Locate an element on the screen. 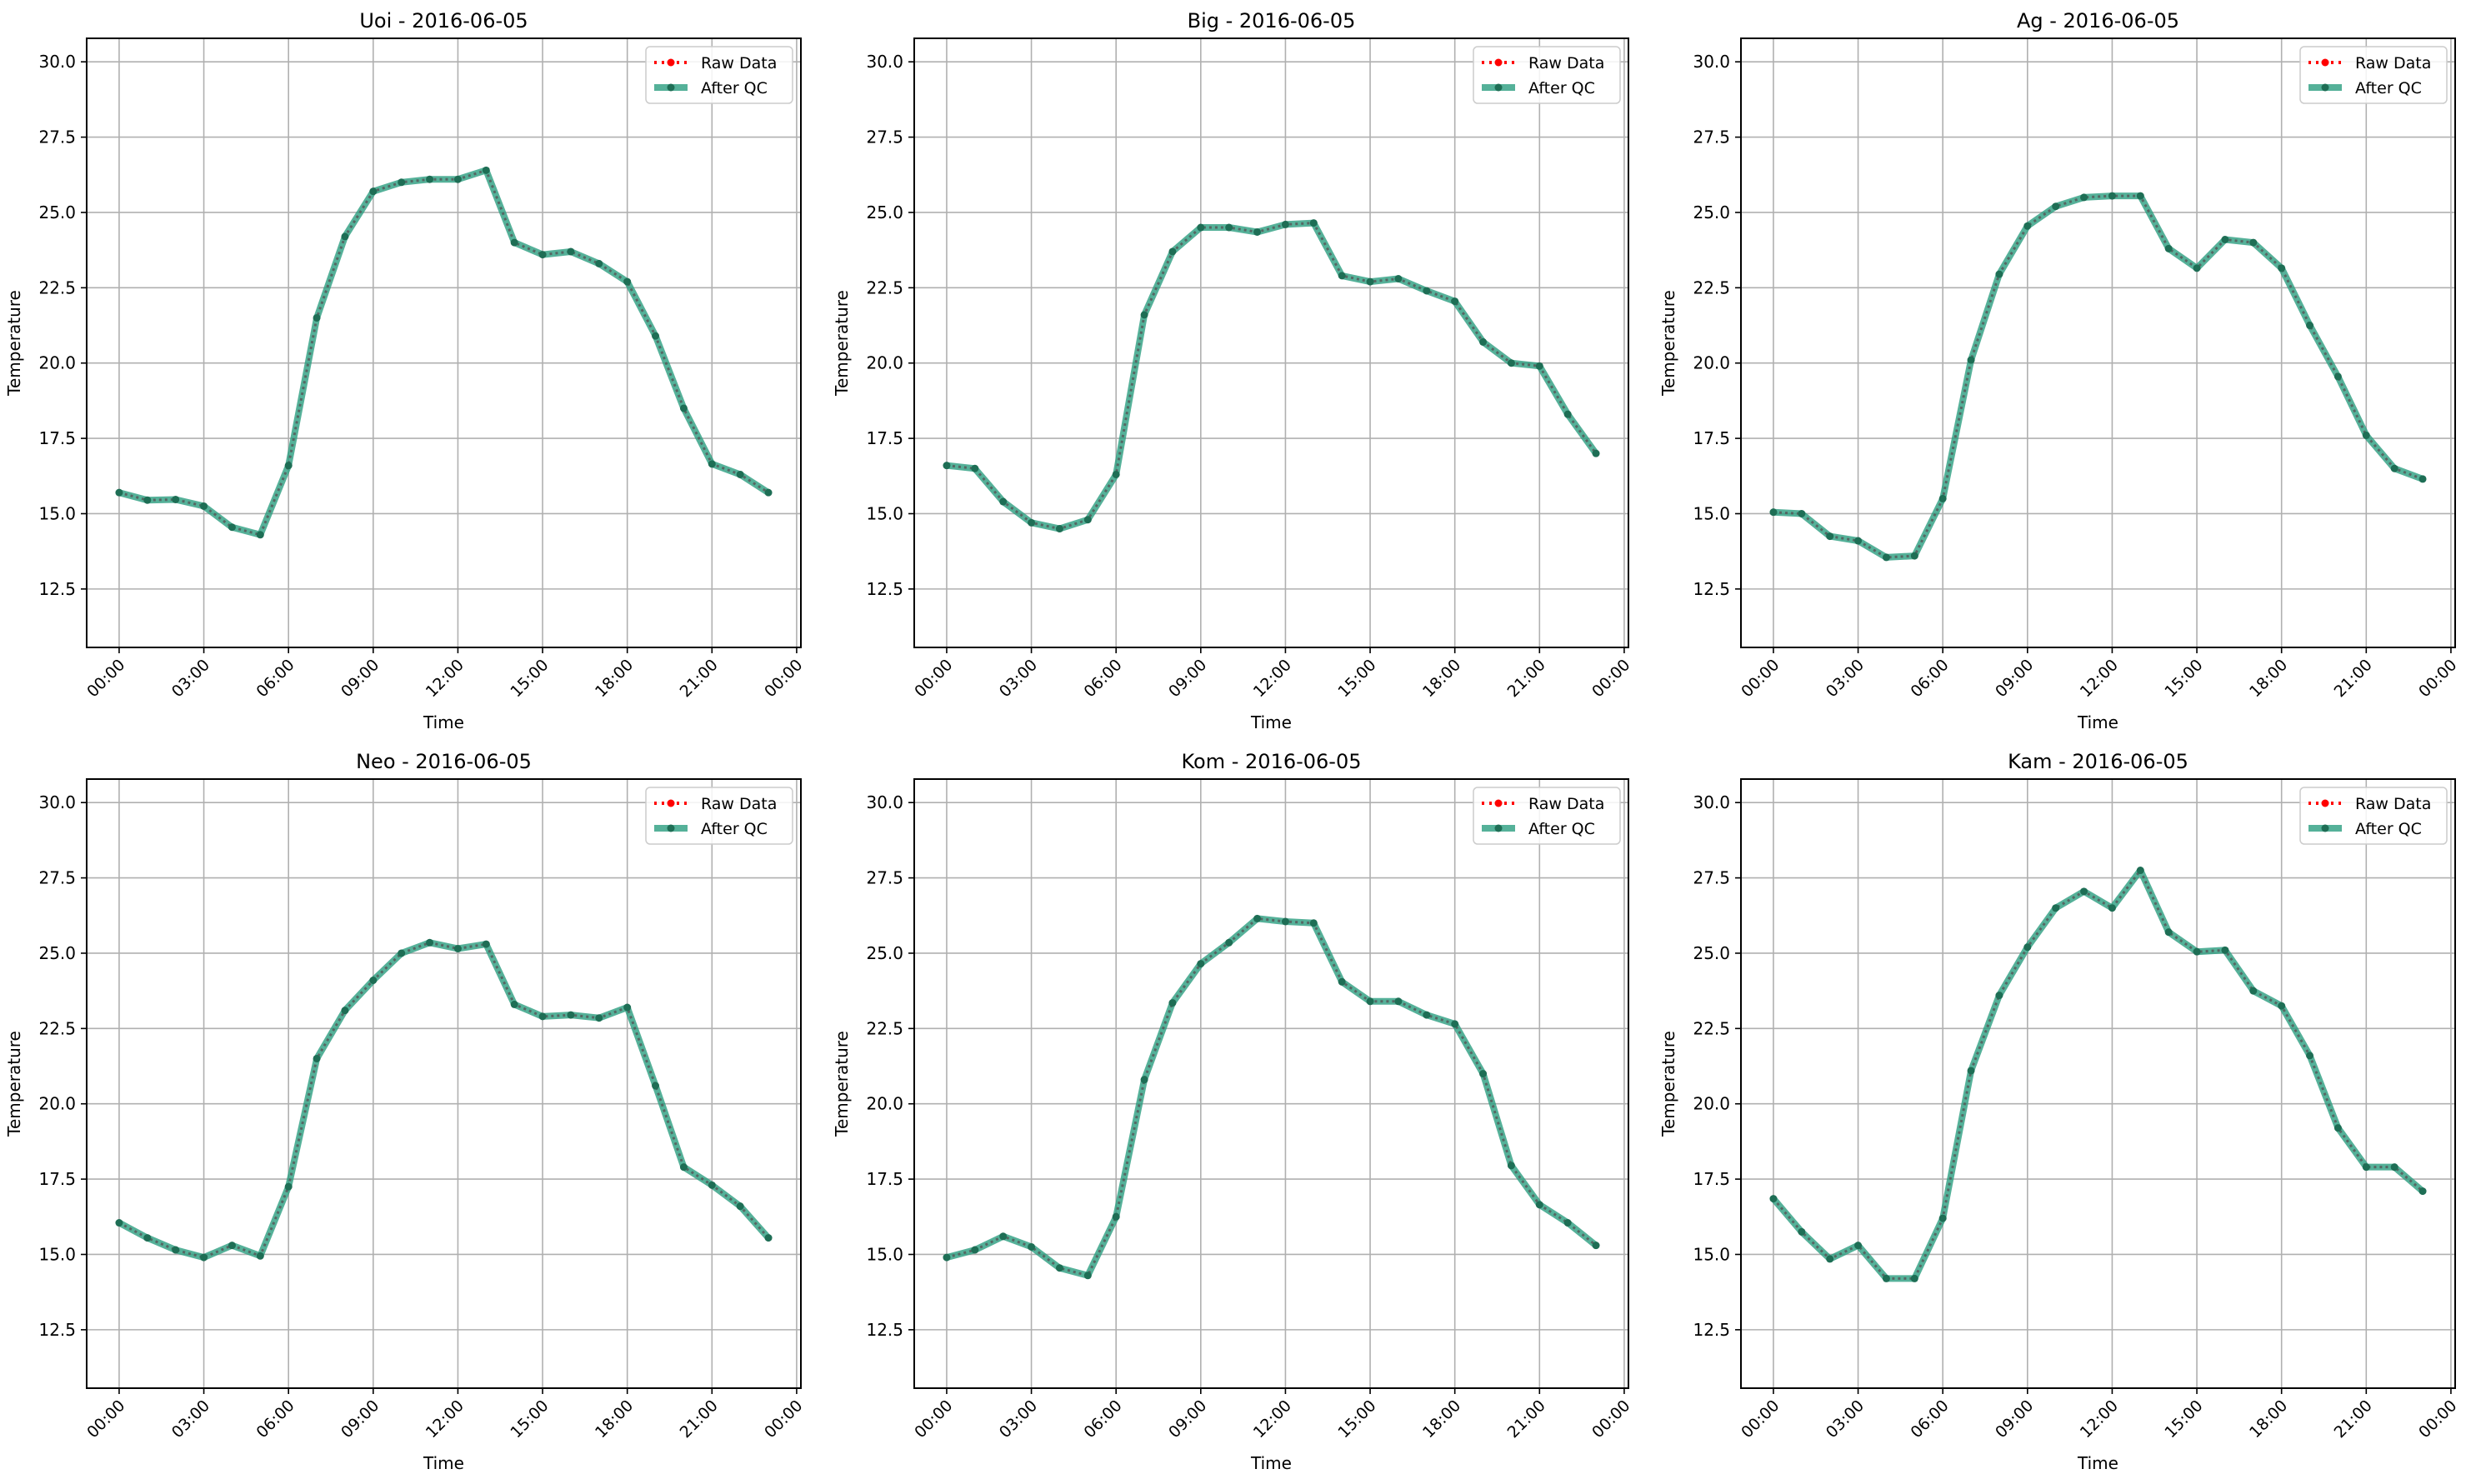  subplot-title: Kam - 2016-06-05 is located at coordinates (2098, 761).